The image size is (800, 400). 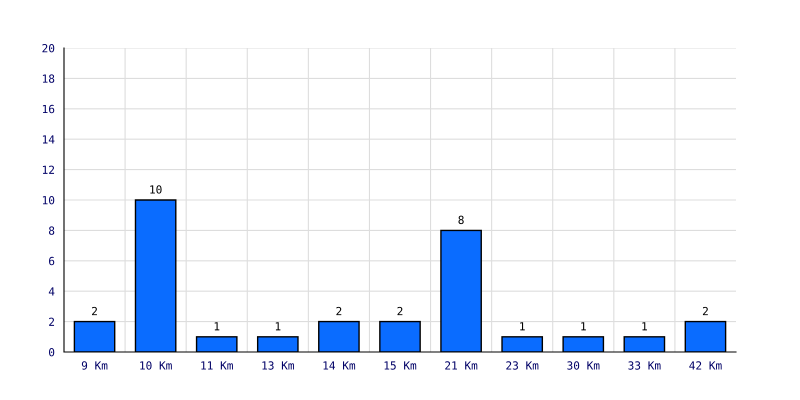 What do you see at coordinates (51, 261) in the screenshot?
I see `y-tick-label: 6` at bounding box center [51, 261].